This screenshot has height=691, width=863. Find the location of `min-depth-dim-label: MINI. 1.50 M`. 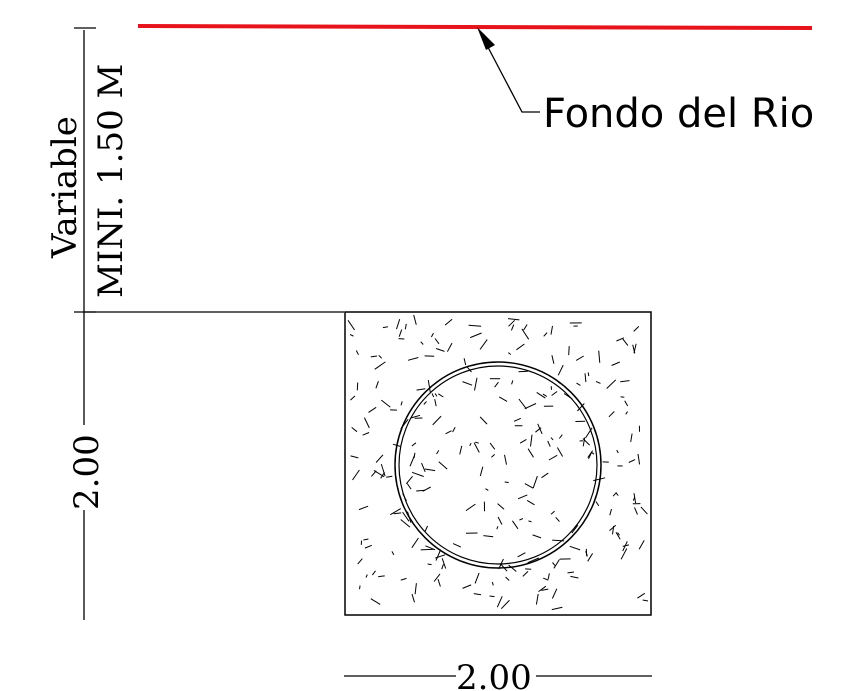

min-depth-dim-label: MINI. 1.50 M is located at coordinates (111, 181).